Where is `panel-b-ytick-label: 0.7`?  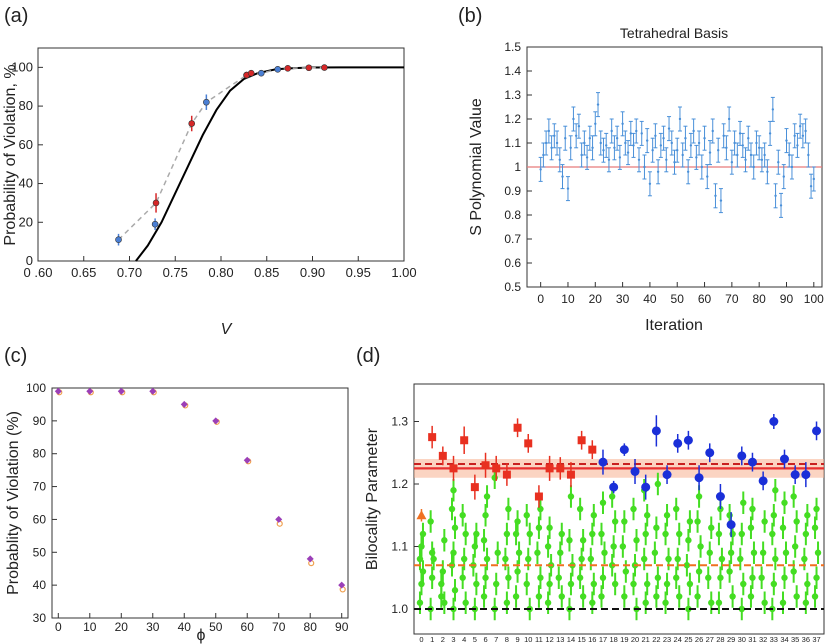 panel-b-ytick-label: 0.7 is located at coordinates (512, 239).